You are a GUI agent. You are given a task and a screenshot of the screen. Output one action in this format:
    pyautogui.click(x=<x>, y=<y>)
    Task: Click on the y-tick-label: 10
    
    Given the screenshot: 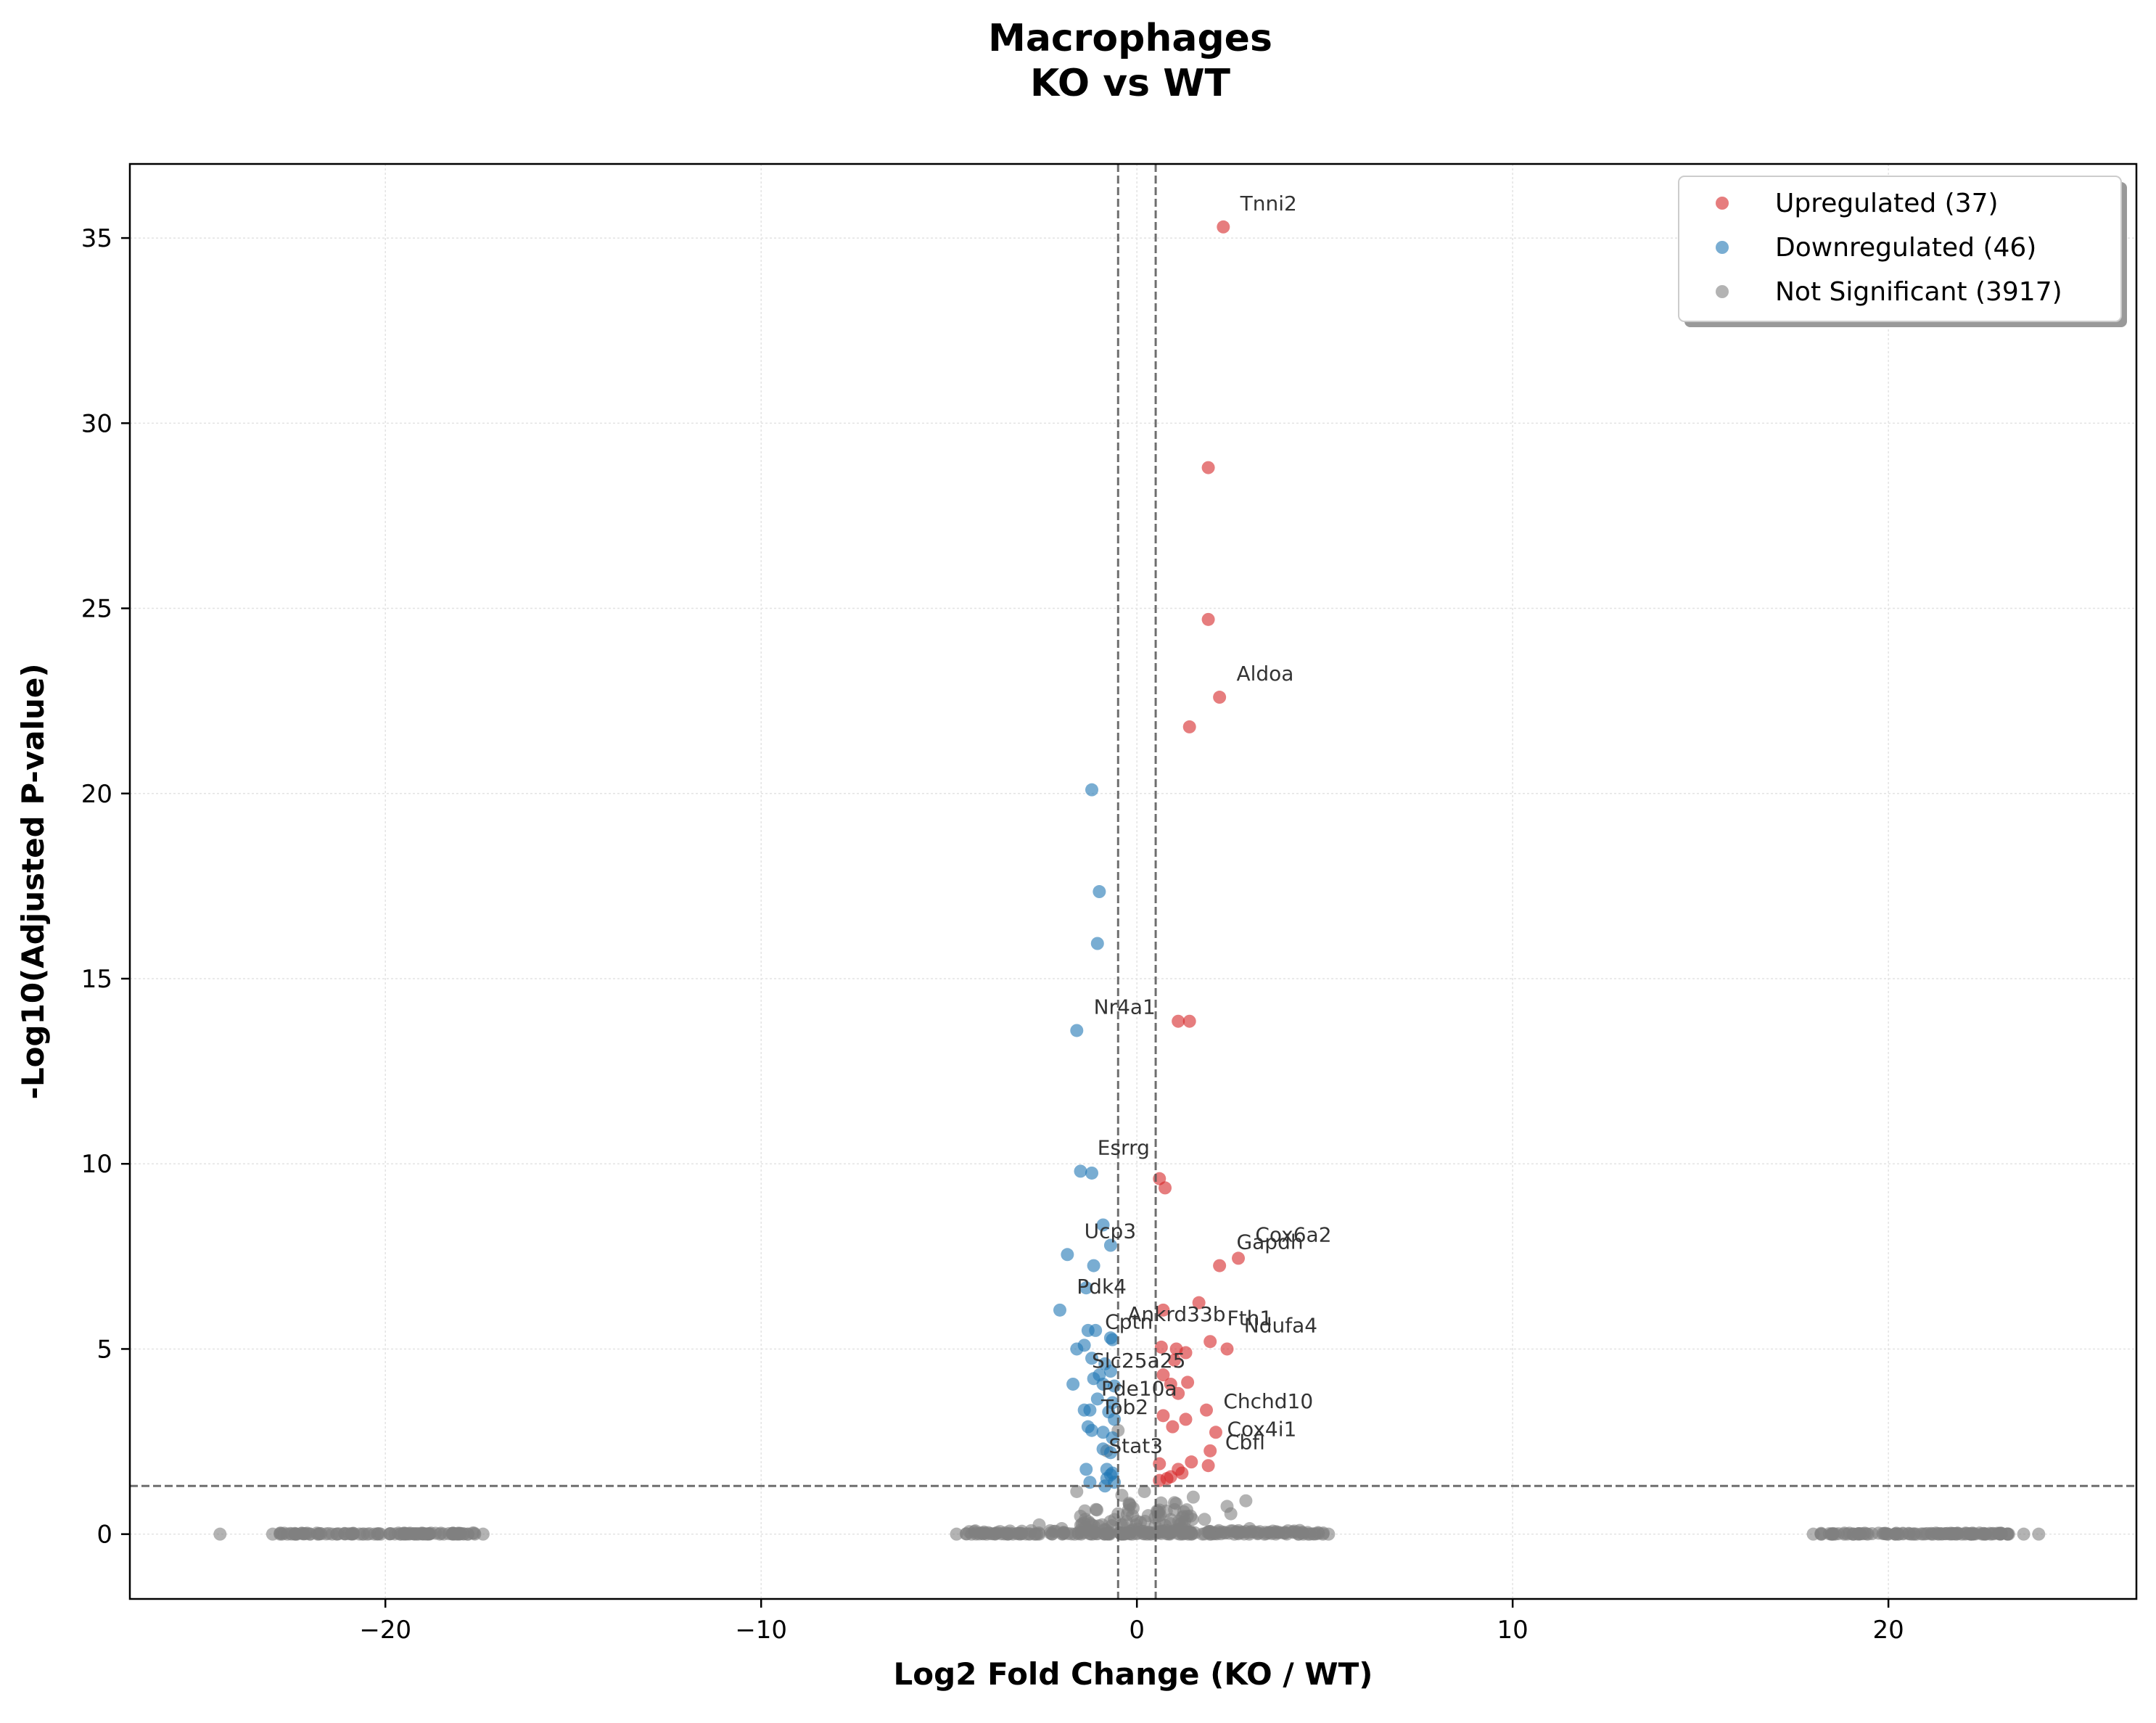 What is the action you would take?
    pyautogui.click(x=96, y=1164)
    